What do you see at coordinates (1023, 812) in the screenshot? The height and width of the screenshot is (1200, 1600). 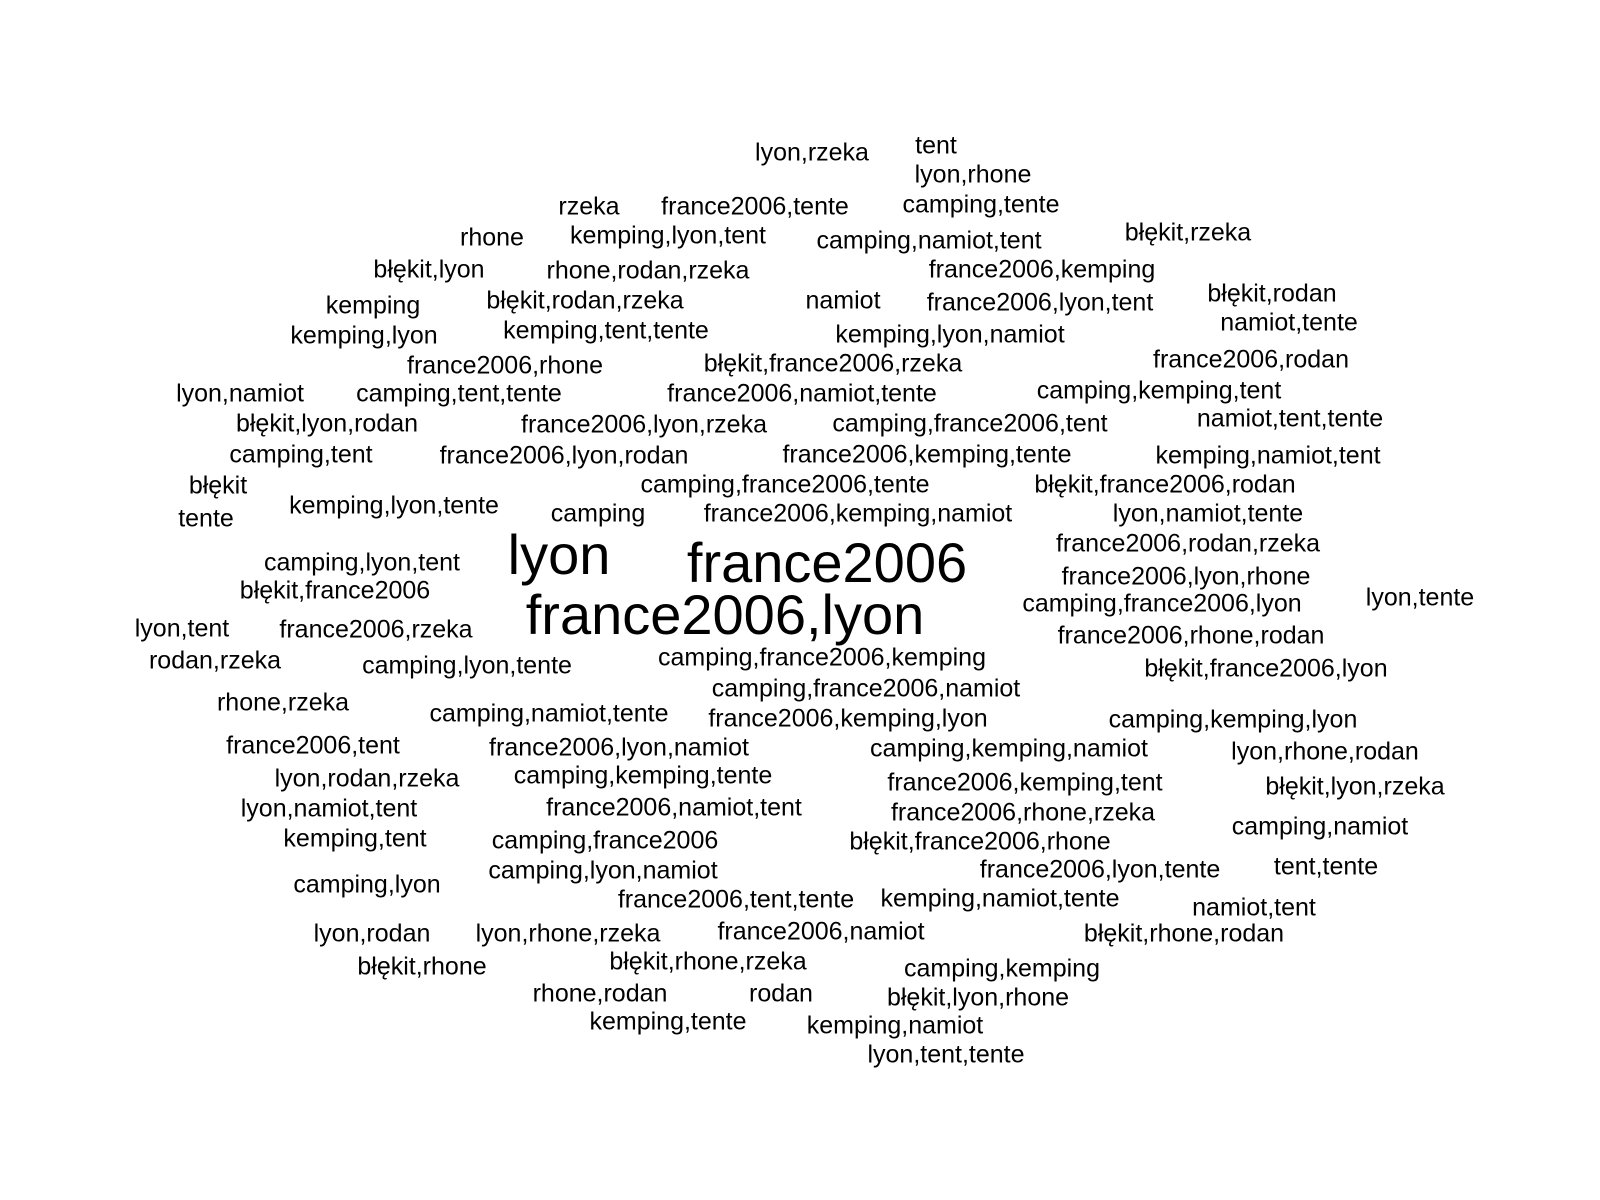 I see `cloud-word-france2006-rhone-rzeka: france2006,rhone,rzeka` at bounding box center [1023, 812].